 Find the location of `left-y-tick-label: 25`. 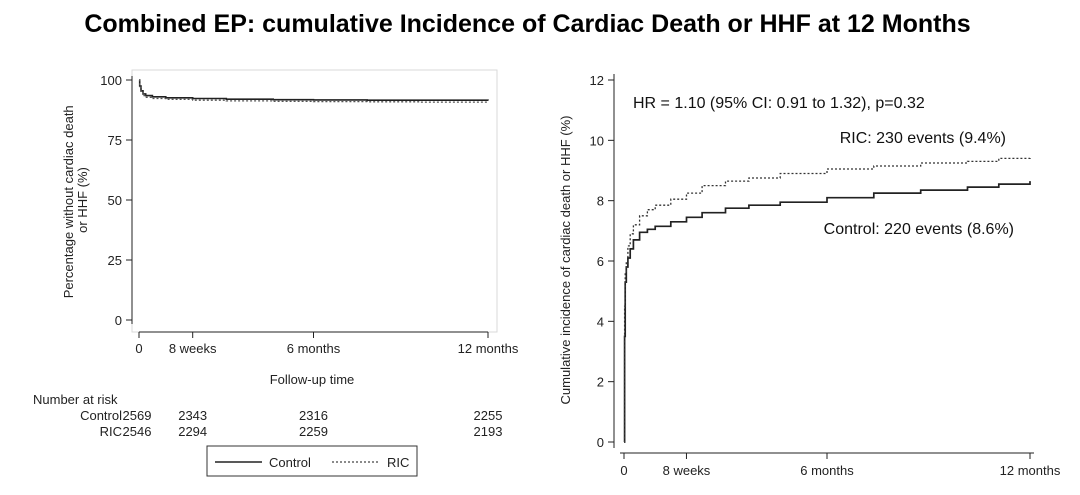

left-y-tick-label: 25 is located at coordinates (115, 260).